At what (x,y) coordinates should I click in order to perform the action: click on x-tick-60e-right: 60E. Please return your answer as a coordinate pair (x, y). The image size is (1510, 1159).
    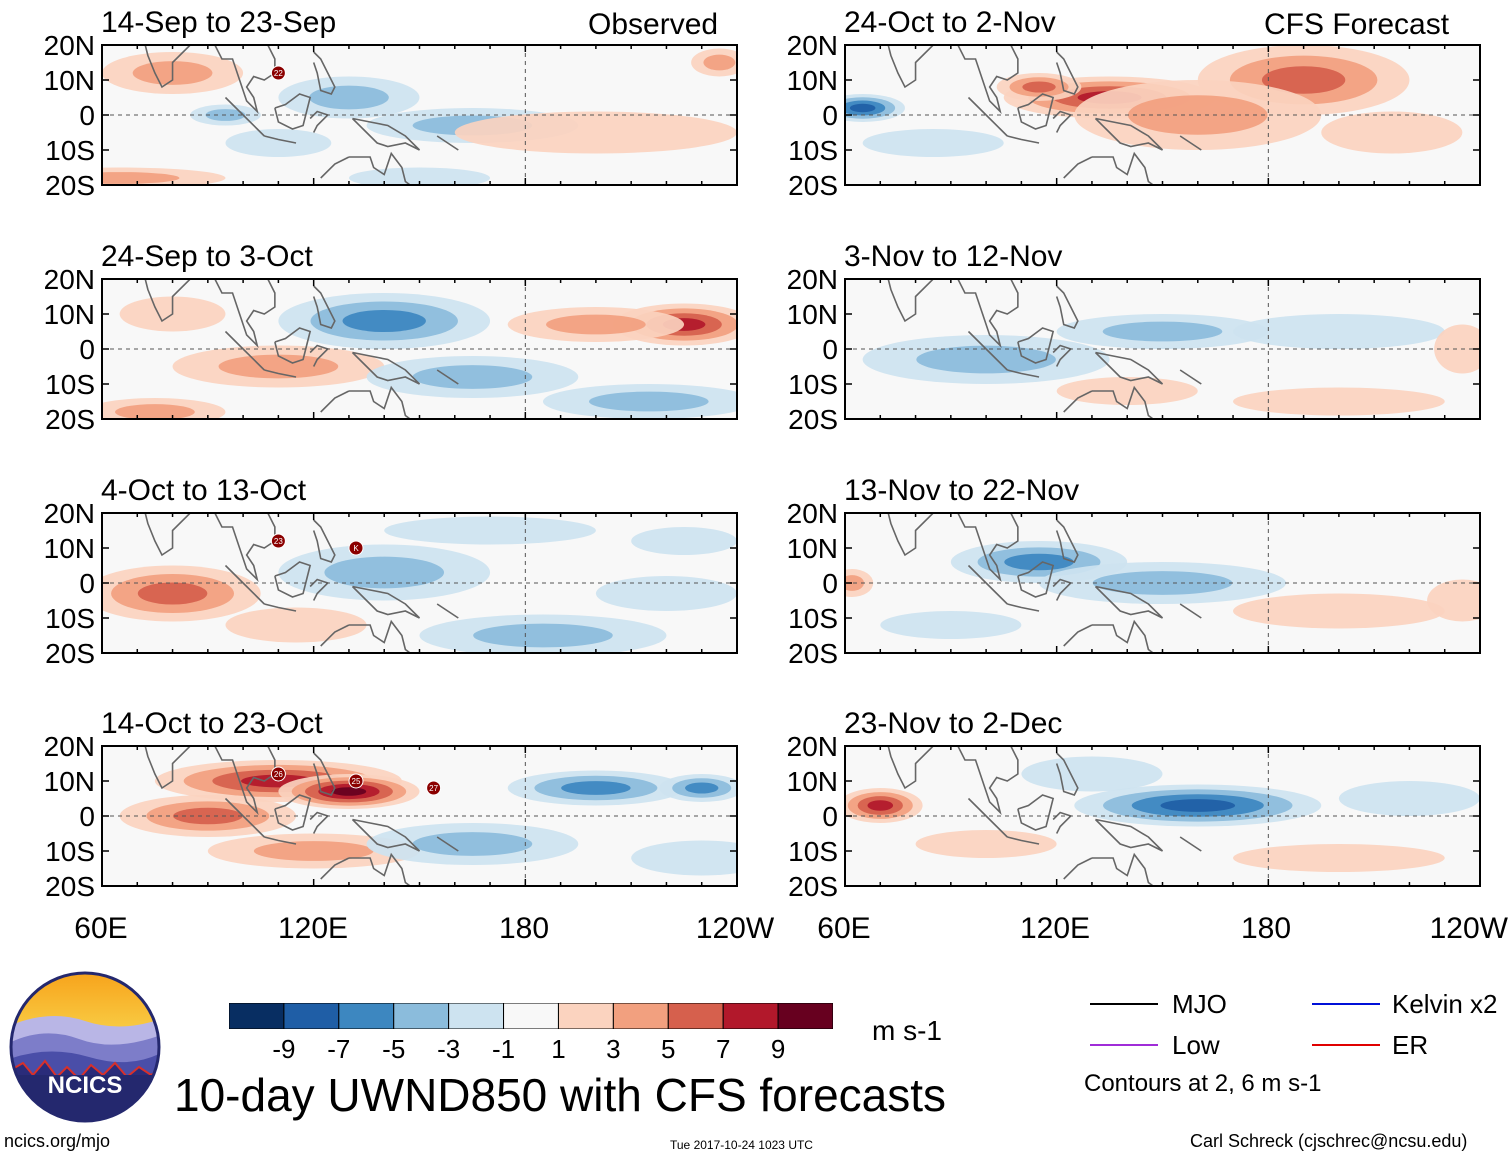
    Looking at the image, I should click on (844, 928).